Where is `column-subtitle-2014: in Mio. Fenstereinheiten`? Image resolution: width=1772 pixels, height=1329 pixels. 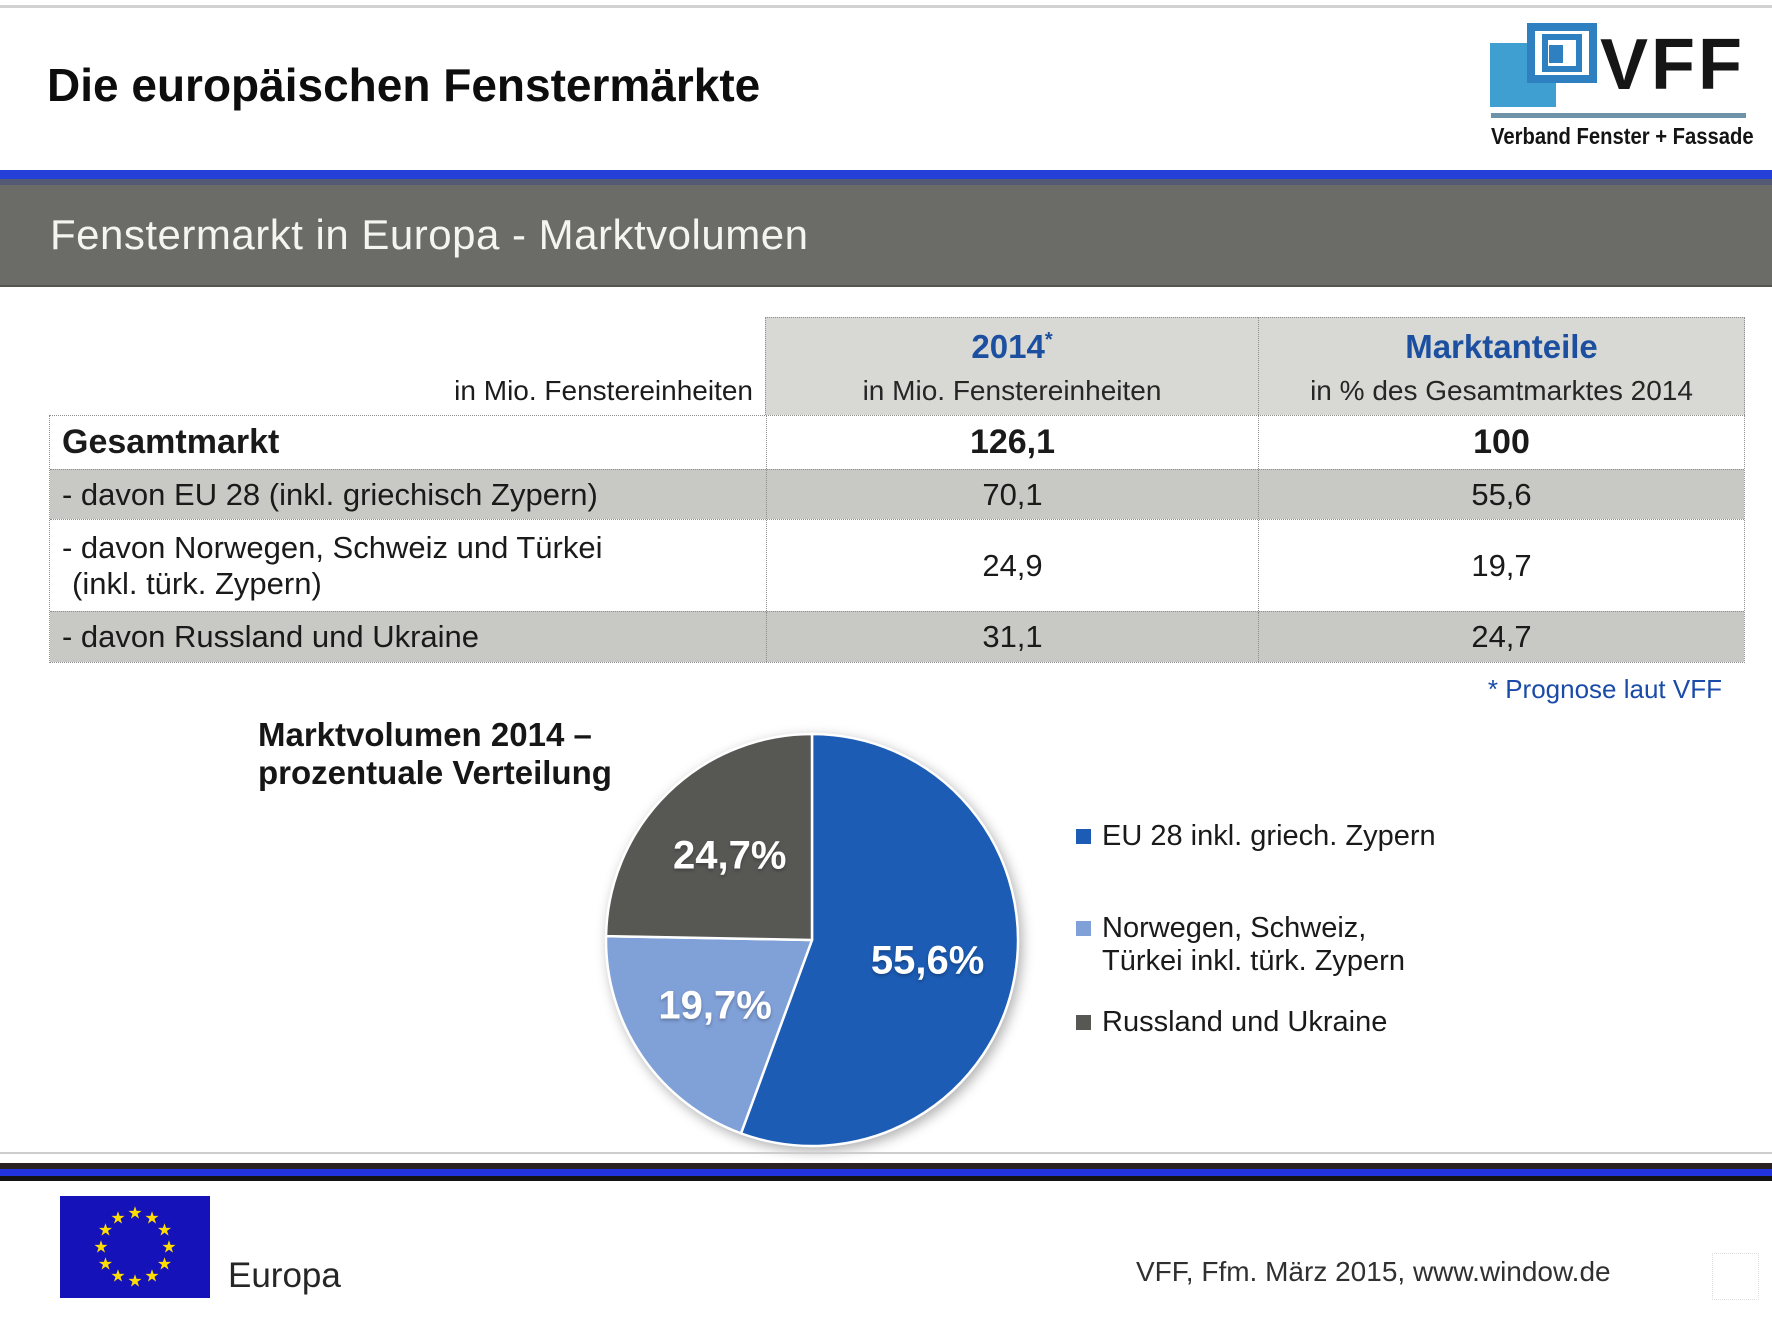
column-subtitle-2014: in Mio. Fenstereinheiten is located at coordinates (1012, 390).